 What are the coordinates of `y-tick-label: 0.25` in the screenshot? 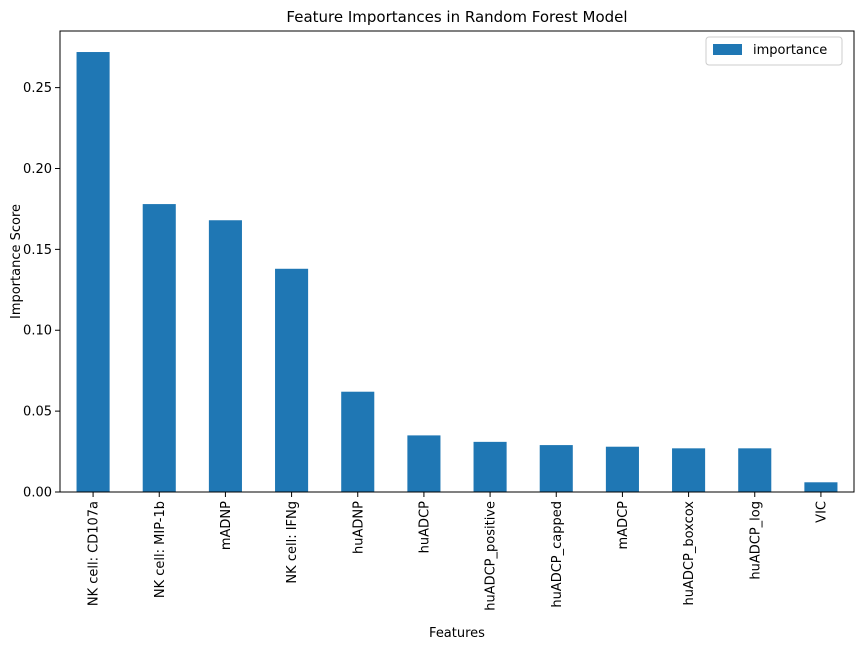 It's located at (37, 88).